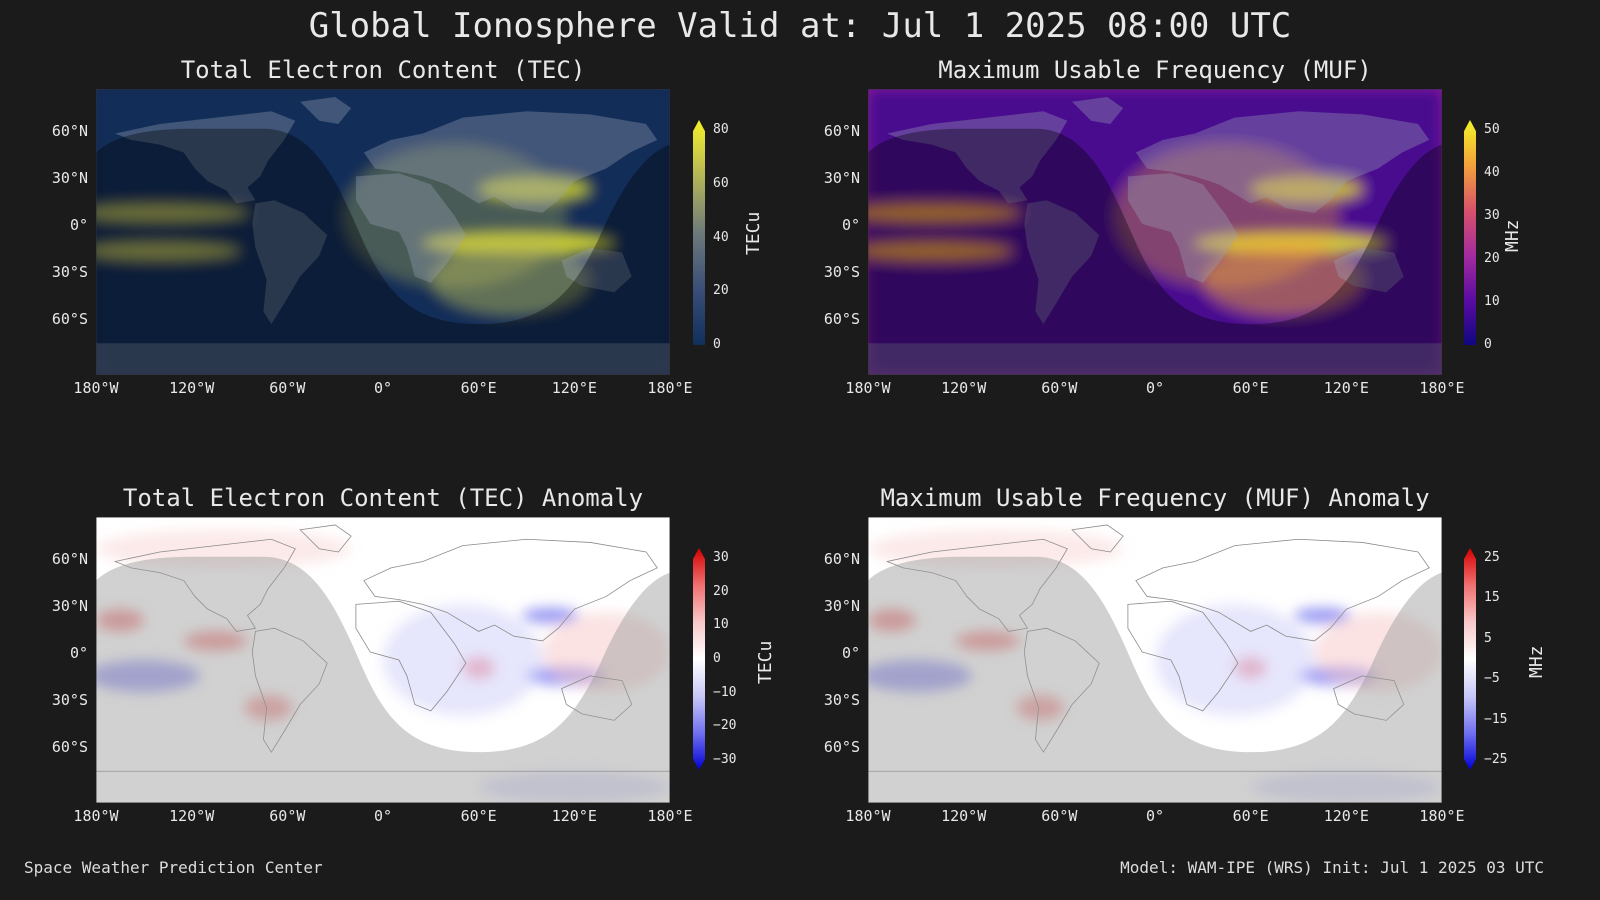 The height and width of the screenshot is (900, 1600). Describe the element at coordinates (1492, 129) in the screenshot. I see `colorbar-tick-label: 50` at that location.